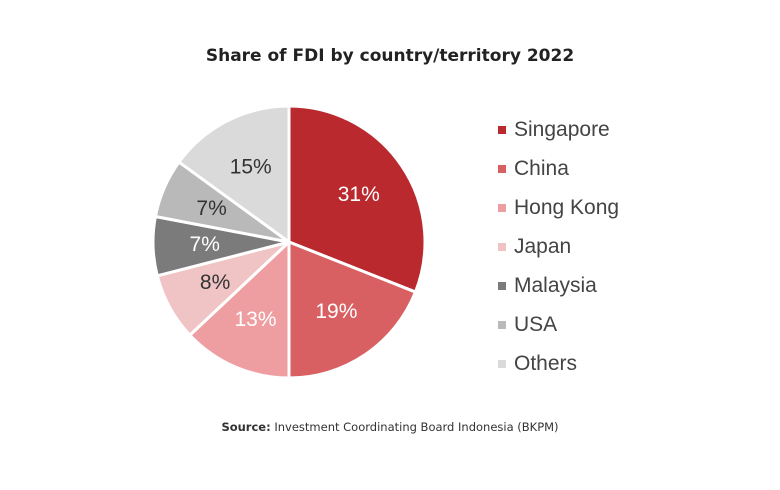 This screenshot has width=780, height=490. Describe the element at coordinates (390, 56) in the screenshot. I see `chart-title: Share of FDI by country/territory 2022` at that location.